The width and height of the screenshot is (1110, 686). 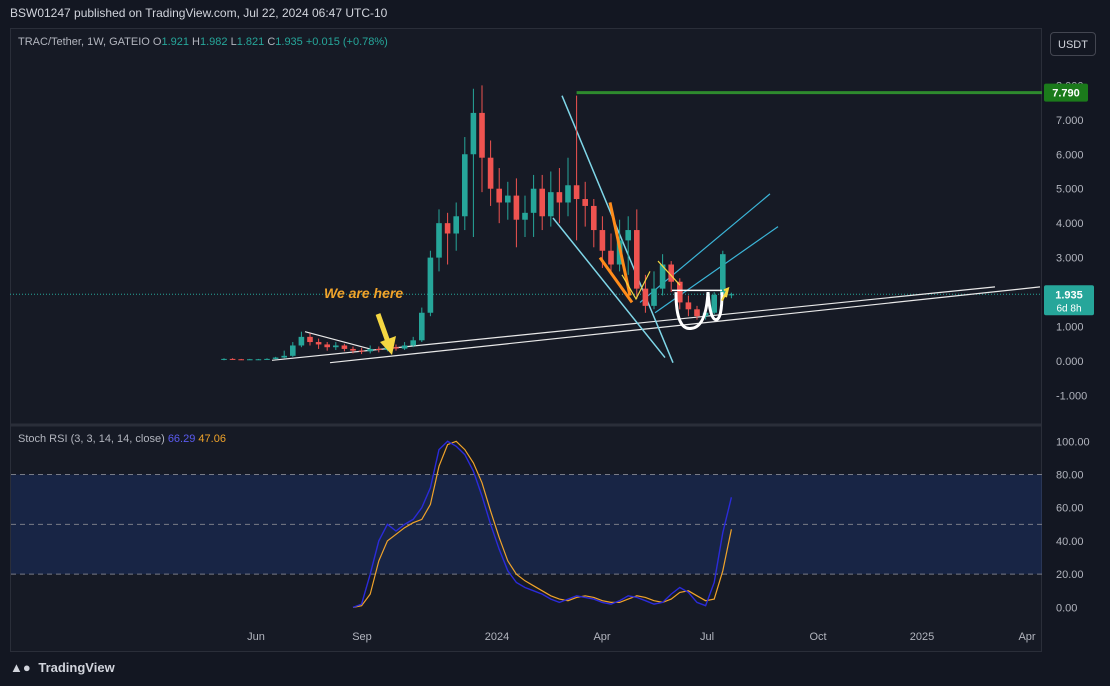 I want to click on tradingview-brand: ▲● TradingView, so click(x=62, y=667).